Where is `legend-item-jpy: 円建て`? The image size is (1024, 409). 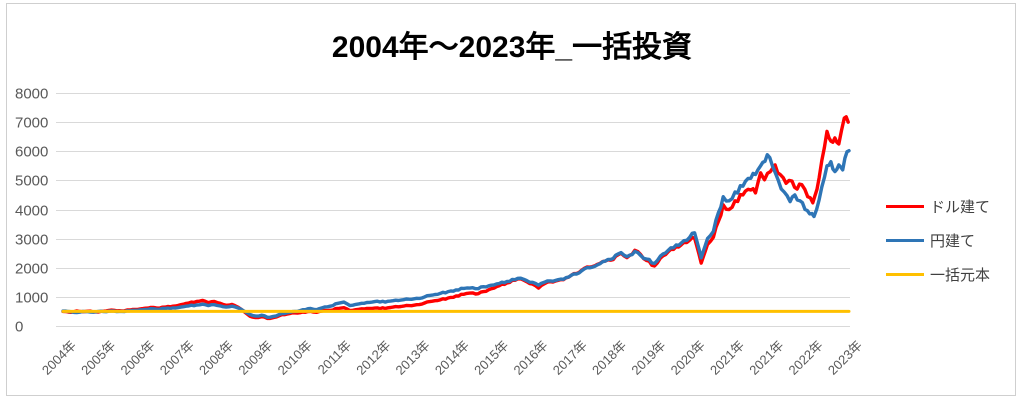
legend-item-jpy: 円建て is located at coordinates (930, 240).